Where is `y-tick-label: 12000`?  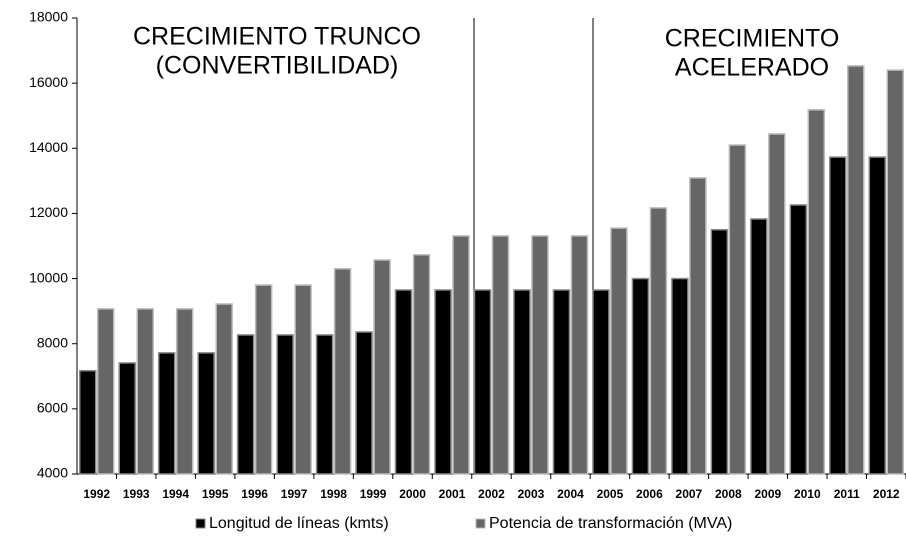
y-tick-label: 12000 is located at coordinates (48, 212).